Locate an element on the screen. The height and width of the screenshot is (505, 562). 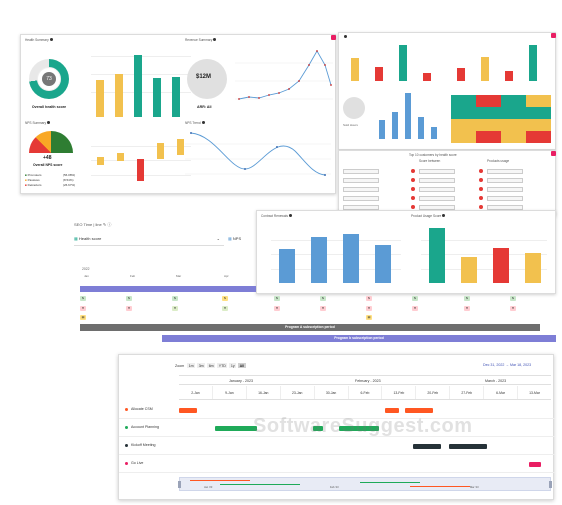
program-a-label: Program A subscription period is located at coordinates (310, 327).